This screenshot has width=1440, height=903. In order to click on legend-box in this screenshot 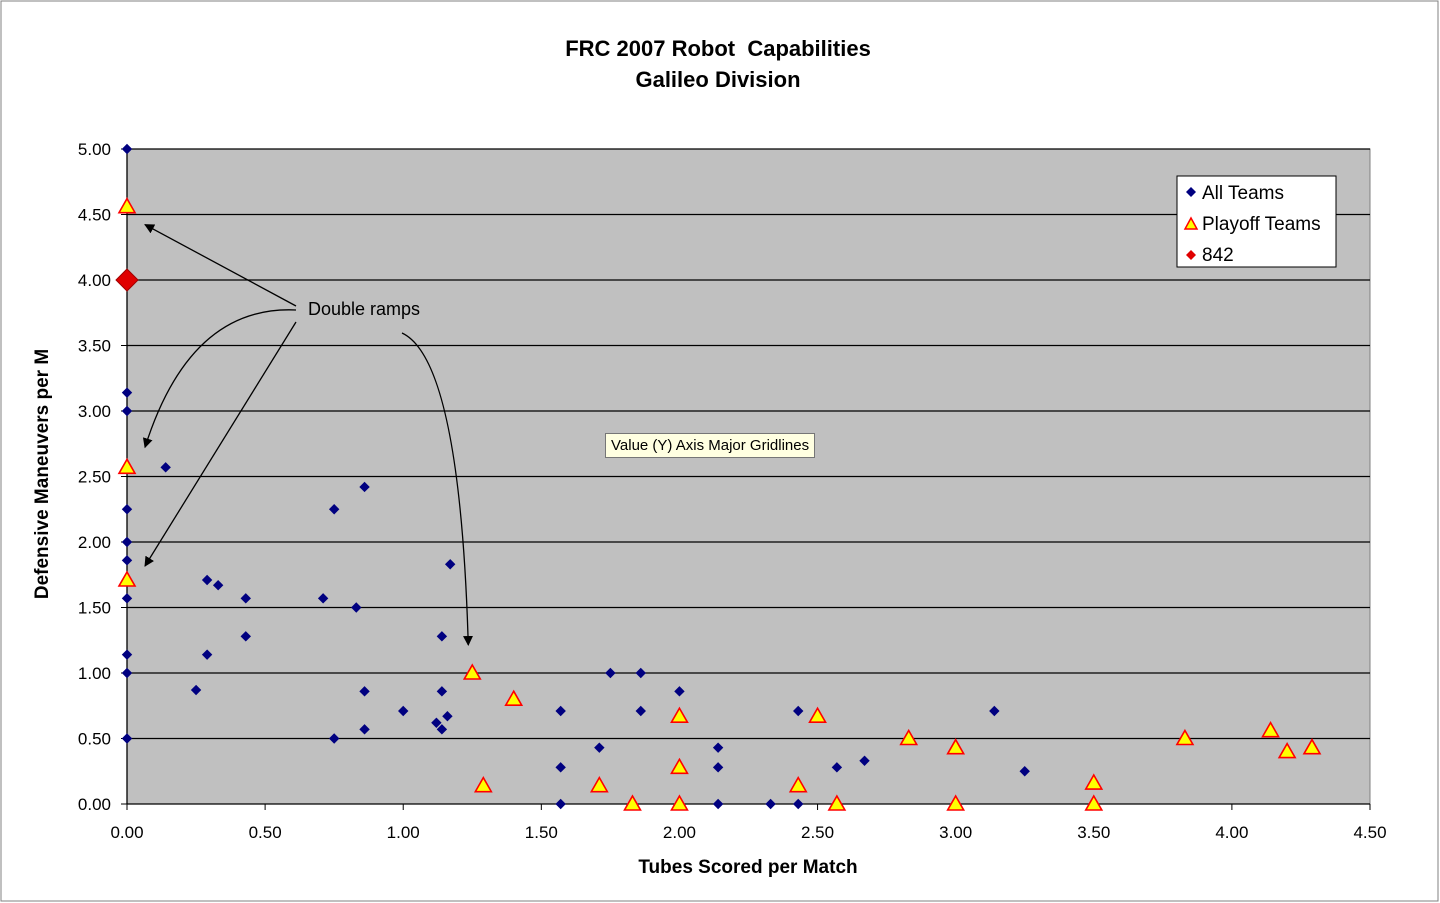, I will do `click(1256, 221)`.